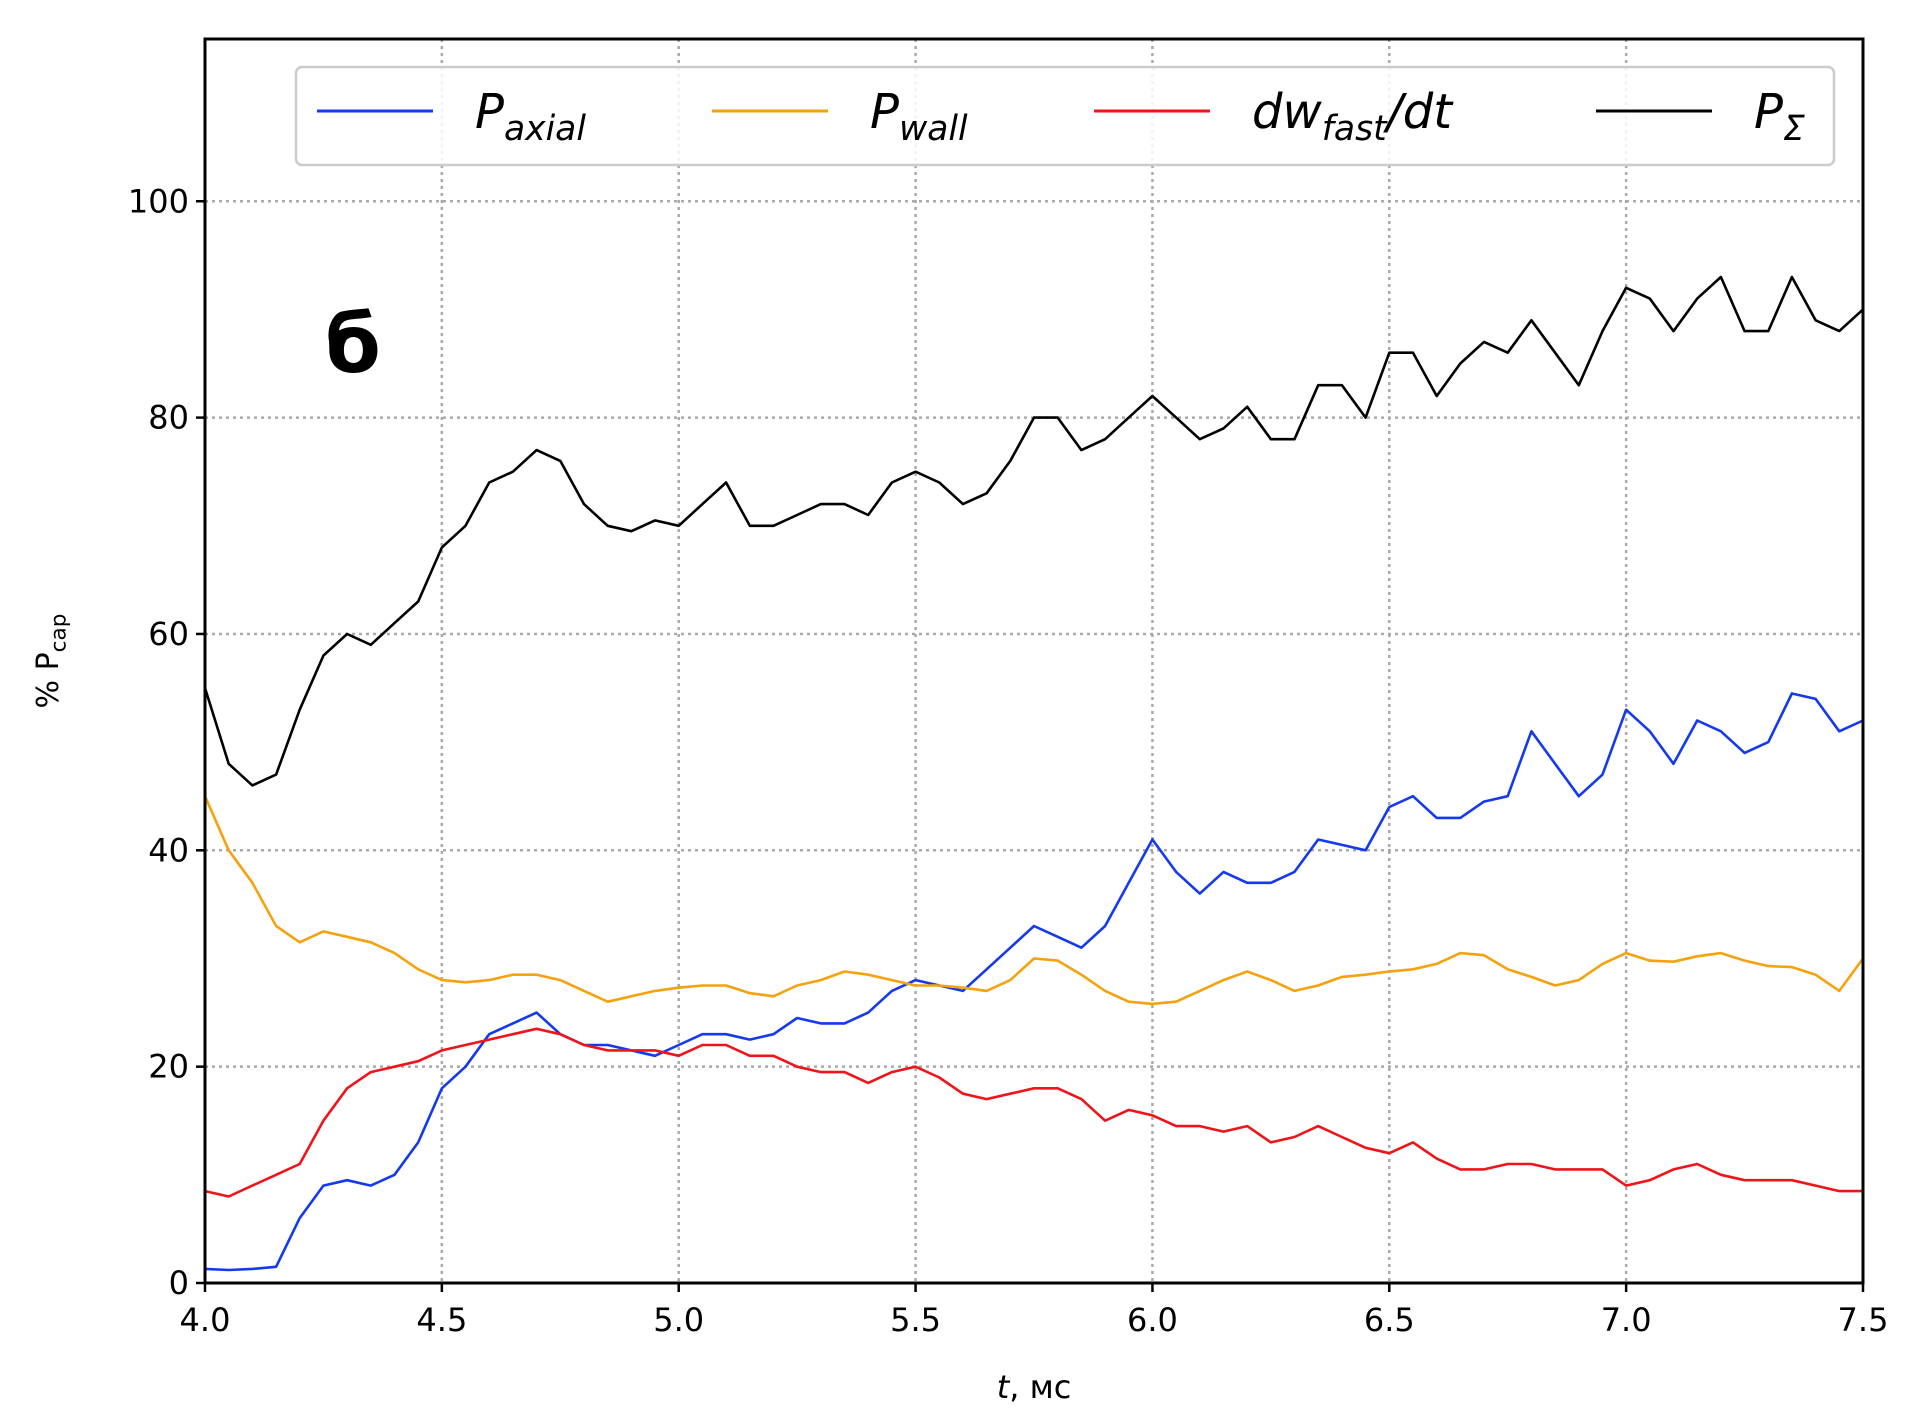  Describe the element at coordinates (1779, 116) in the screenshot. I see `legend-label: PΣ` at that location.